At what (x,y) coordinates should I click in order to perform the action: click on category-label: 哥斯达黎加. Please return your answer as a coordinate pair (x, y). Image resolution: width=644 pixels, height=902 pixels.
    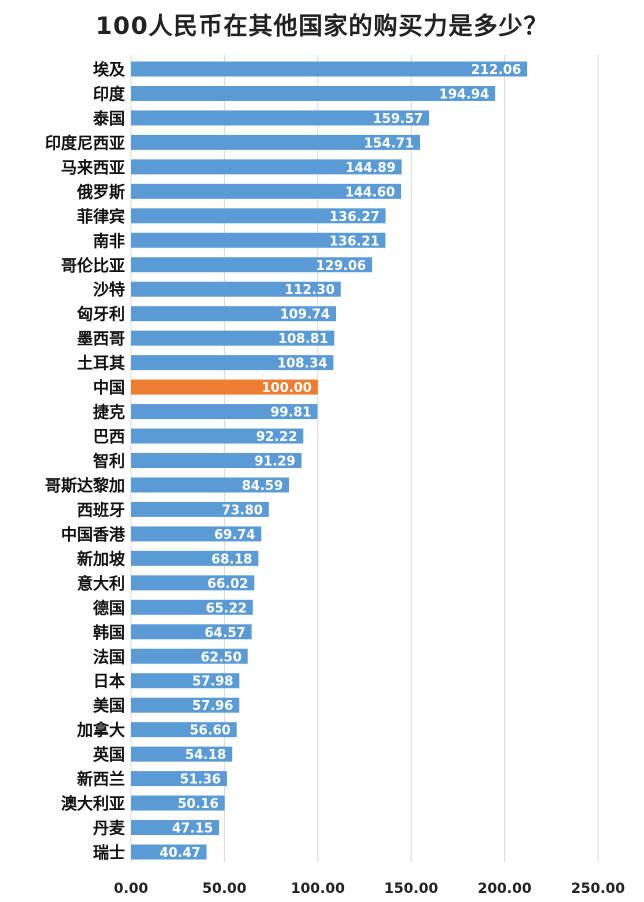
    Looking at the image, I should click on (85, 485).